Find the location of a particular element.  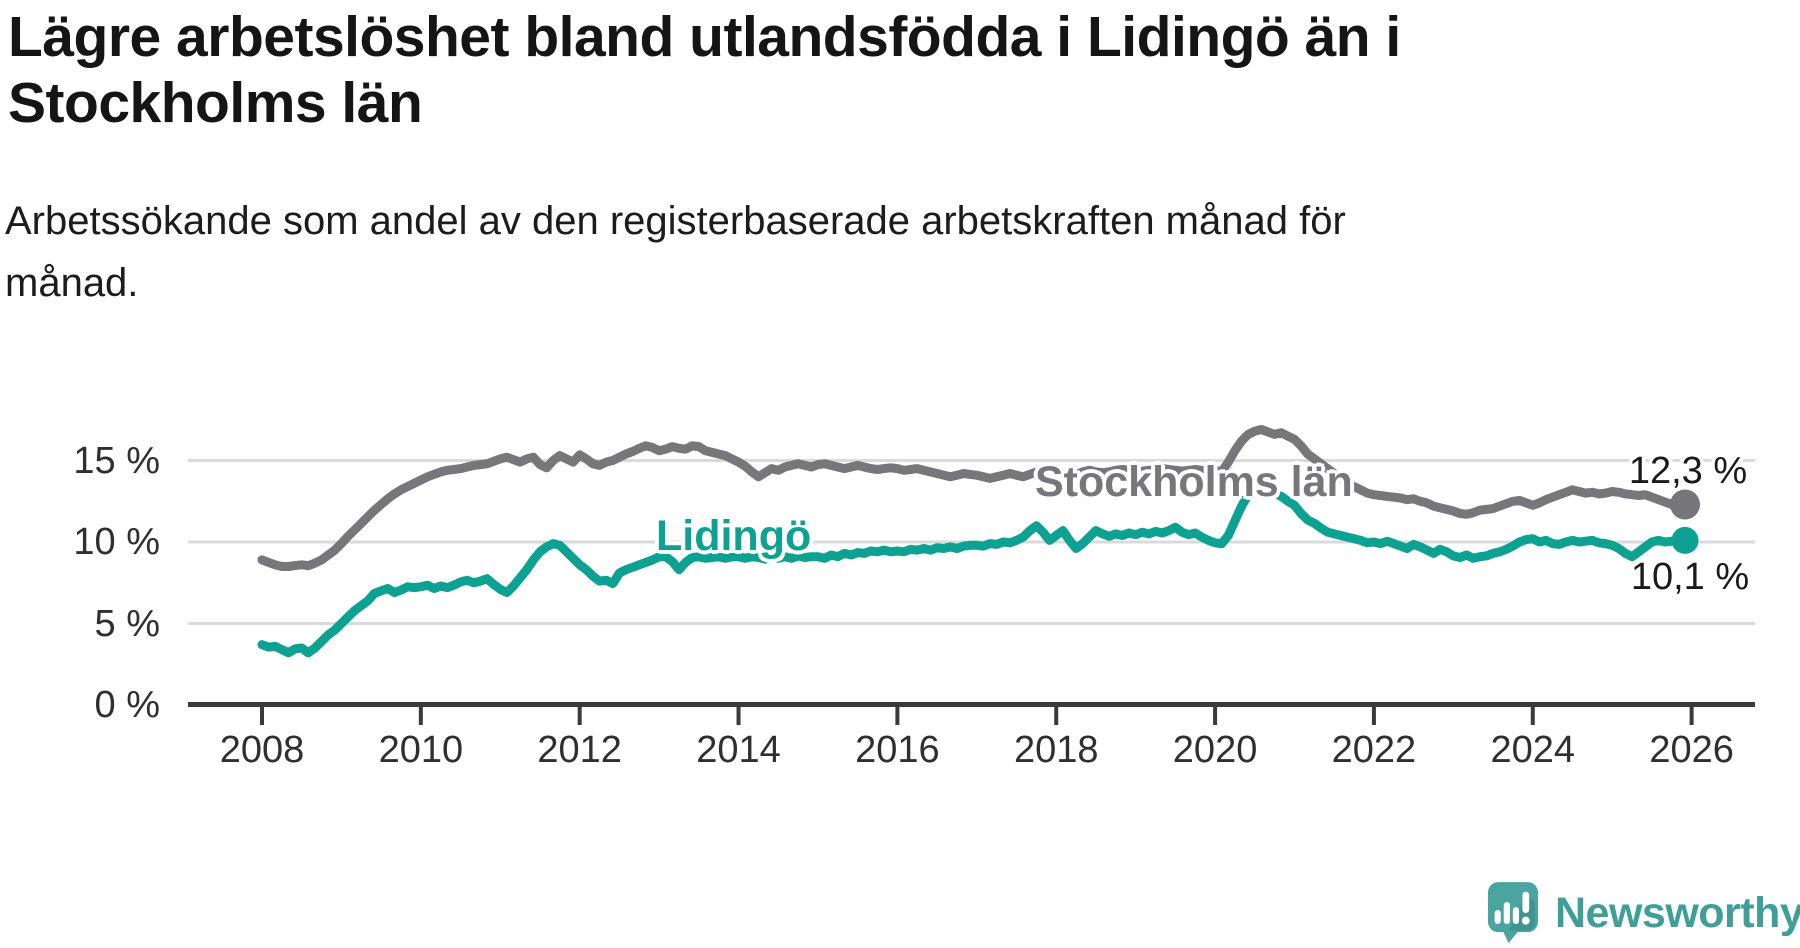

x-tick-label: 2010 is located at coordinates (421, 750).